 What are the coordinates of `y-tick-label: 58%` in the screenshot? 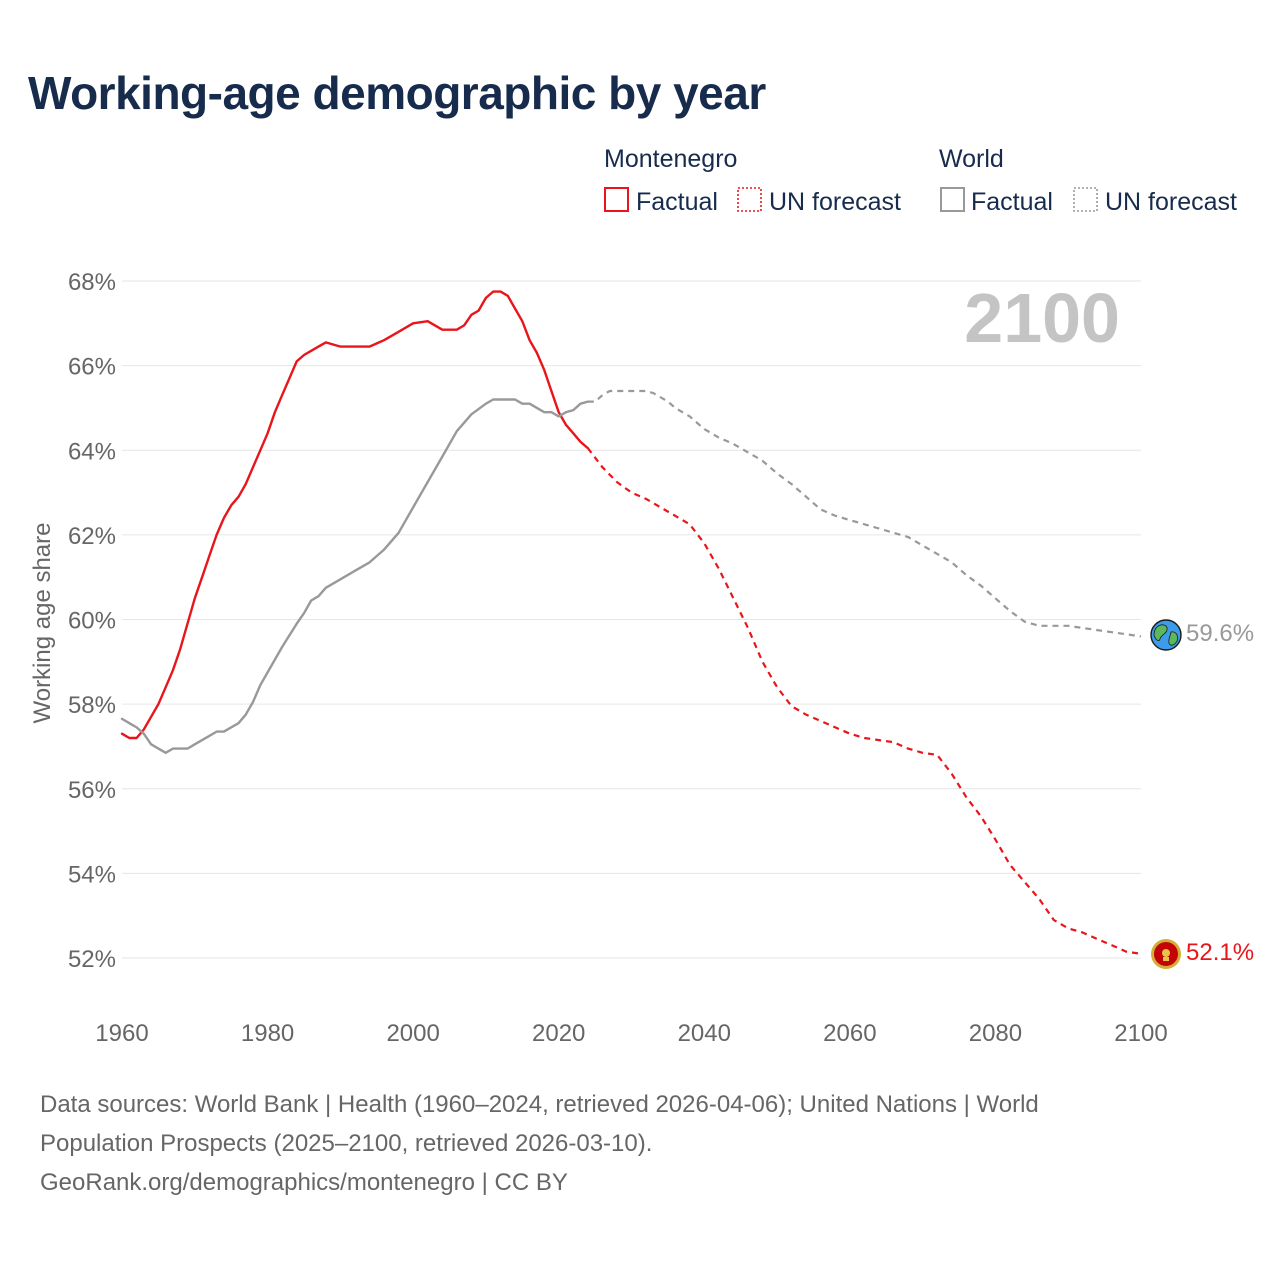 It's located at (92, 705).